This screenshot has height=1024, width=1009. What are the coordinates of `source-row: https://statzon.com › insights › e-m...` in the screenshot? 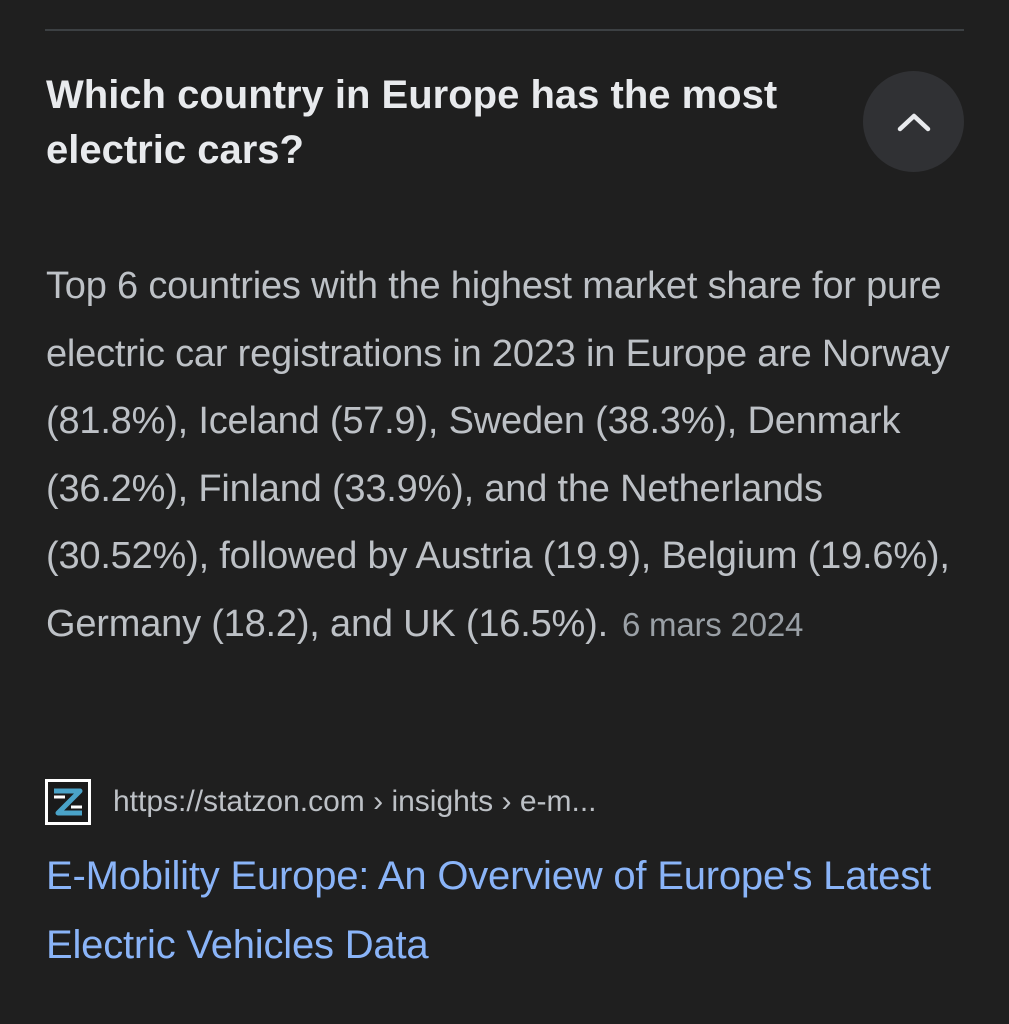 It's located at (321, 802).